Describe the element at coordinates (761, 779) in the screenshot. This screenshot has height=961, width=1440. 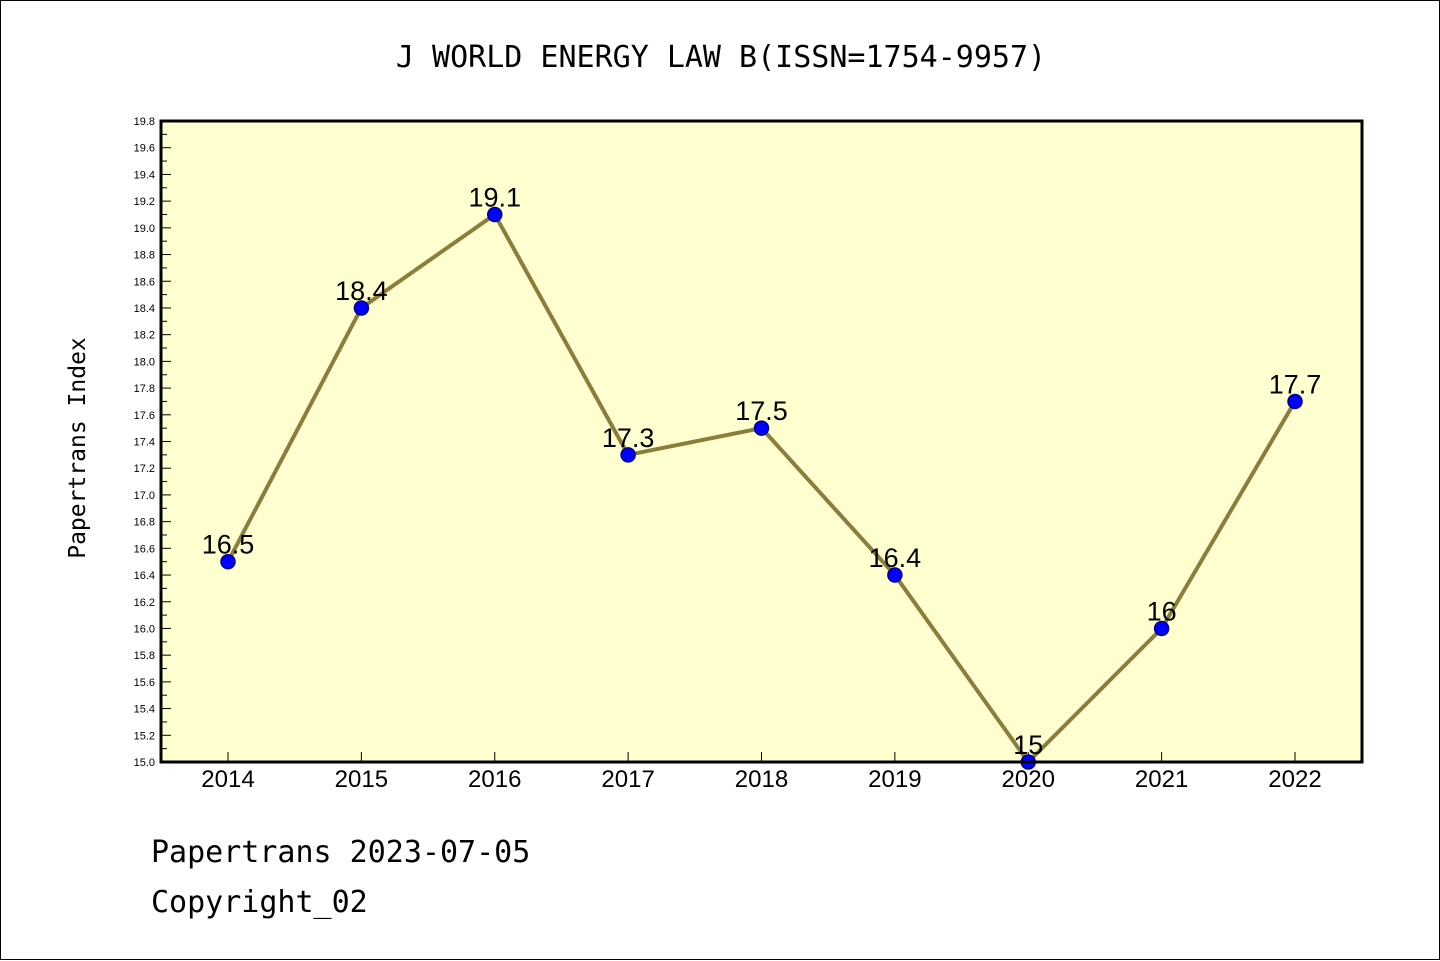
I see `x-tick-label: 2018` at that location.